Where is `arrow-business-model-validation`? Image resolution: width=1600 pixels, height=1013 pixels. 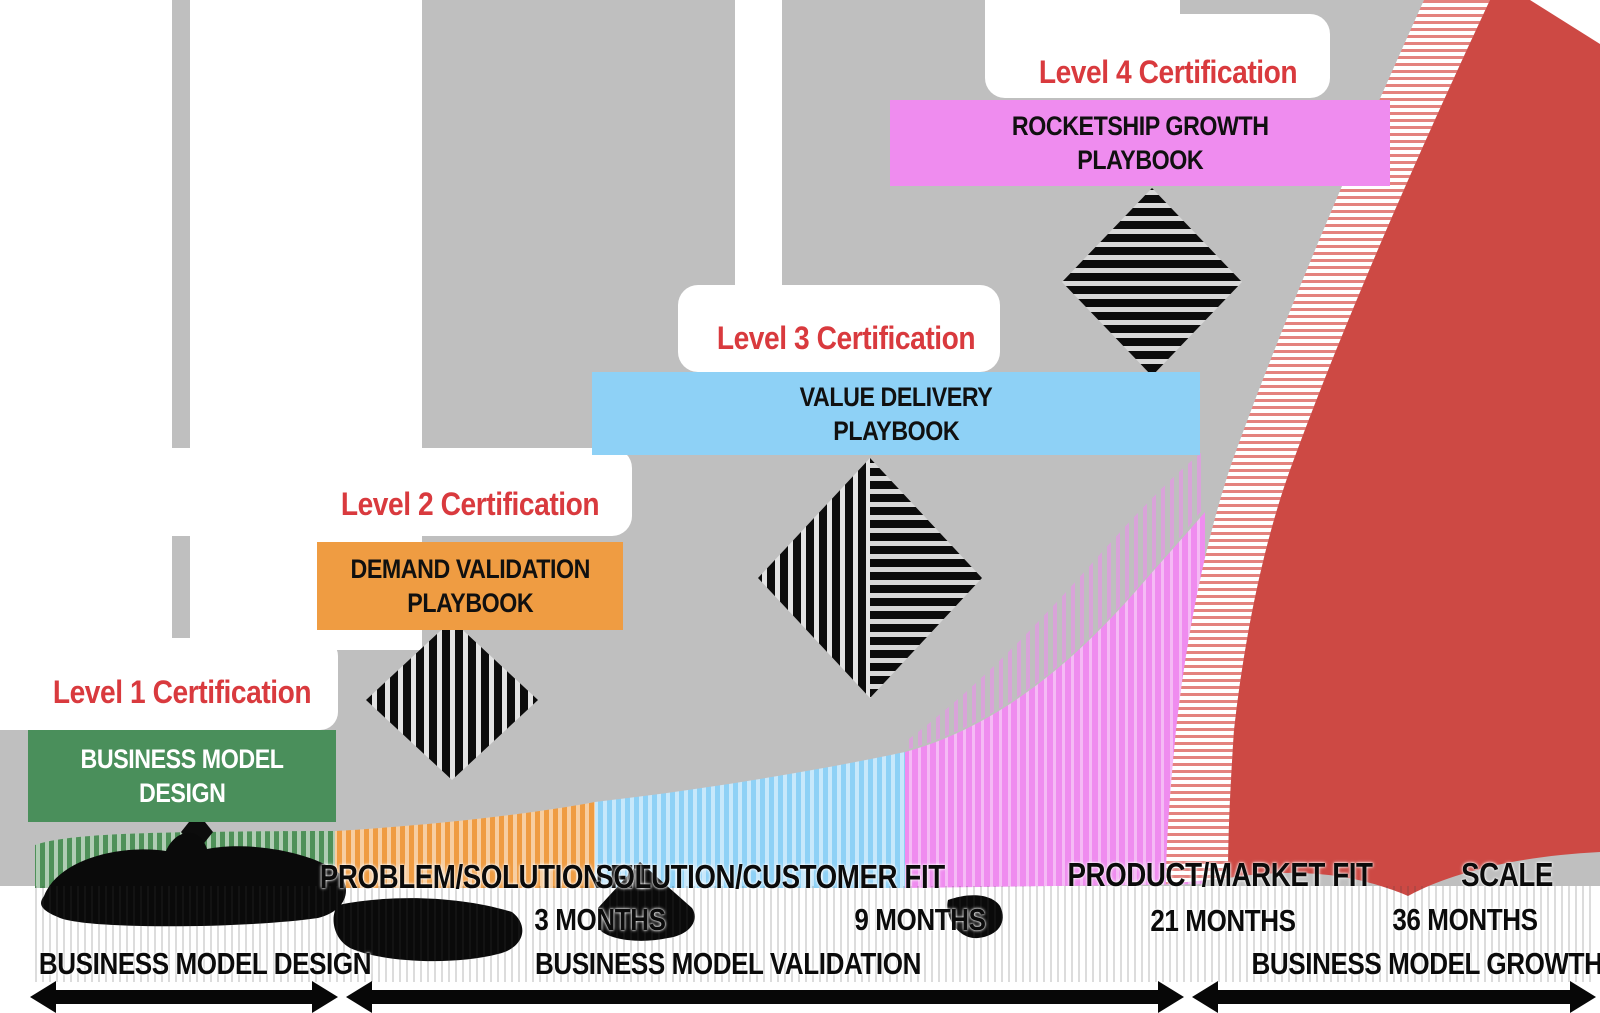 arrow-business-model-validation is located at coordinates (765, 997).